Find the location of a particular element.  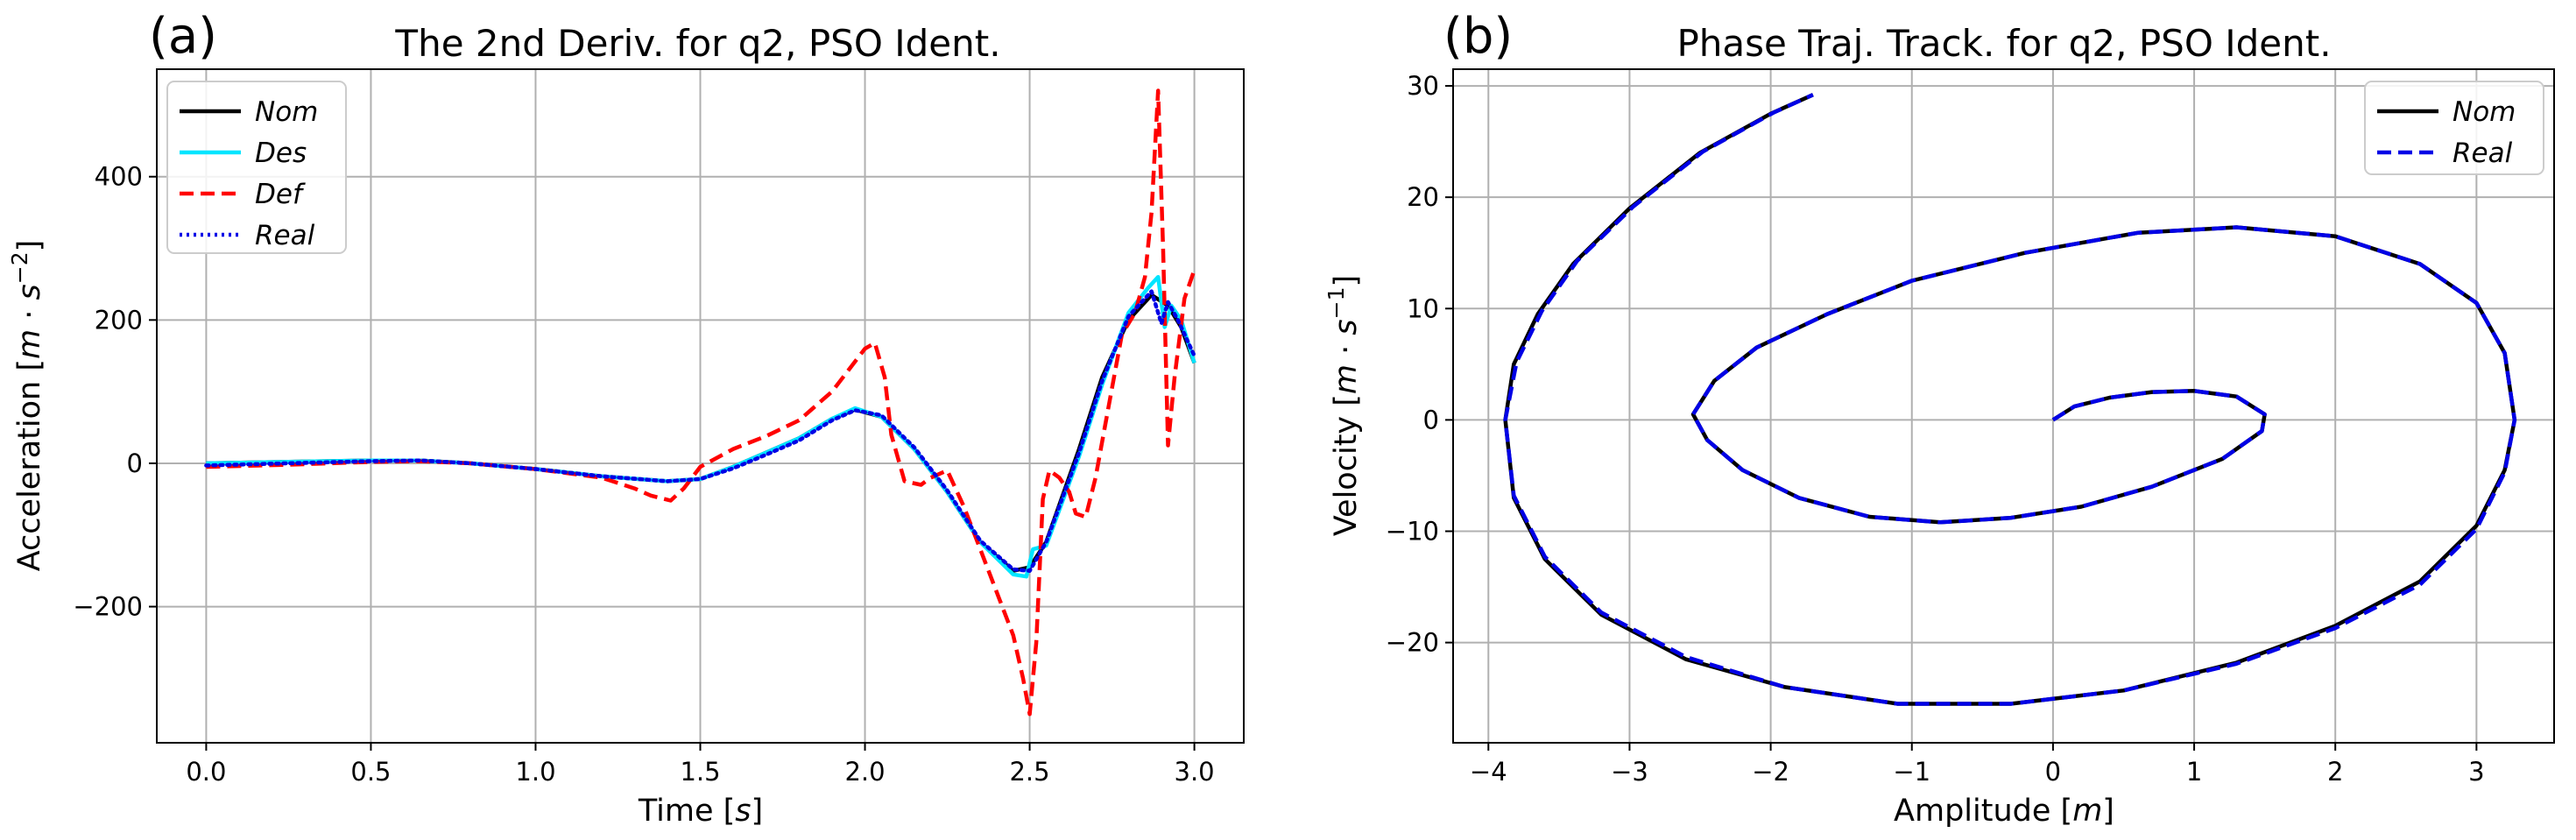

x-tick-label: −1 is located at coordinates (1912, 772).